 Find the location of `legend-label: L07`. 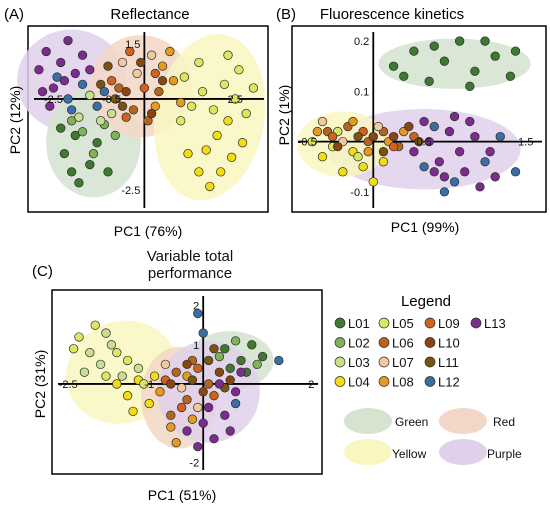

legend-label: L07 is located at coordinates (403, 362).